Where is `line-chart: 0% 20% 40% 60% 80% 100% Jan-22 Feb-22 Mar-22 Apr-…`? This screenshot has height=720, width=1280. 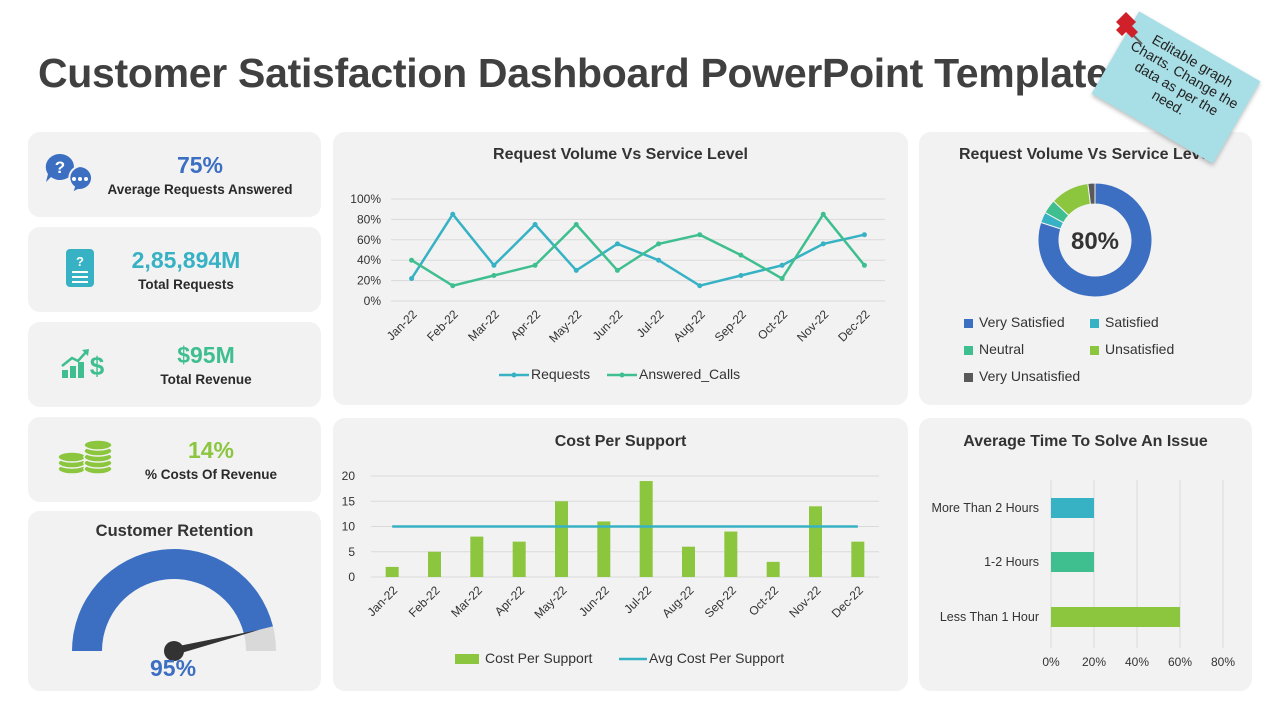
line-chart: 0% 20% 40% 60% 80% 100% Jan-22 Feb-22 Mar-22 Apr-… is located at coordinates (617, 268).